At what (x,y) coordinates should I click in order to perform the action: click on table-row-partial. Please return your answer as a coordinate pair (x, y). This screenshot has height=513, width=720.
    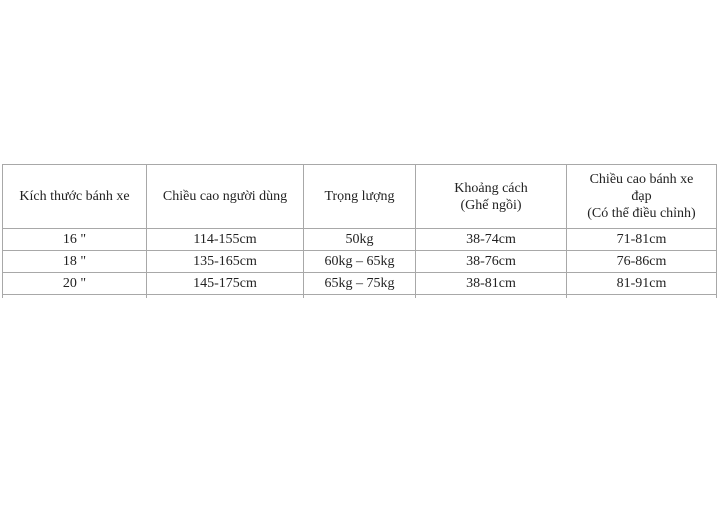
    Looking at the image, I should click on (359, 296).